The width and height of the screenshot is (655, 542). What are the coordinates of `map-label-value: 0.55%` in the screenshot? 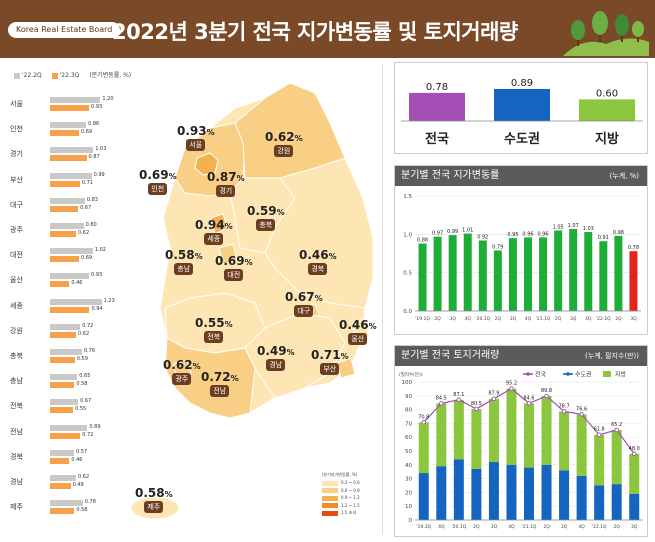 It's located at (214, 323).